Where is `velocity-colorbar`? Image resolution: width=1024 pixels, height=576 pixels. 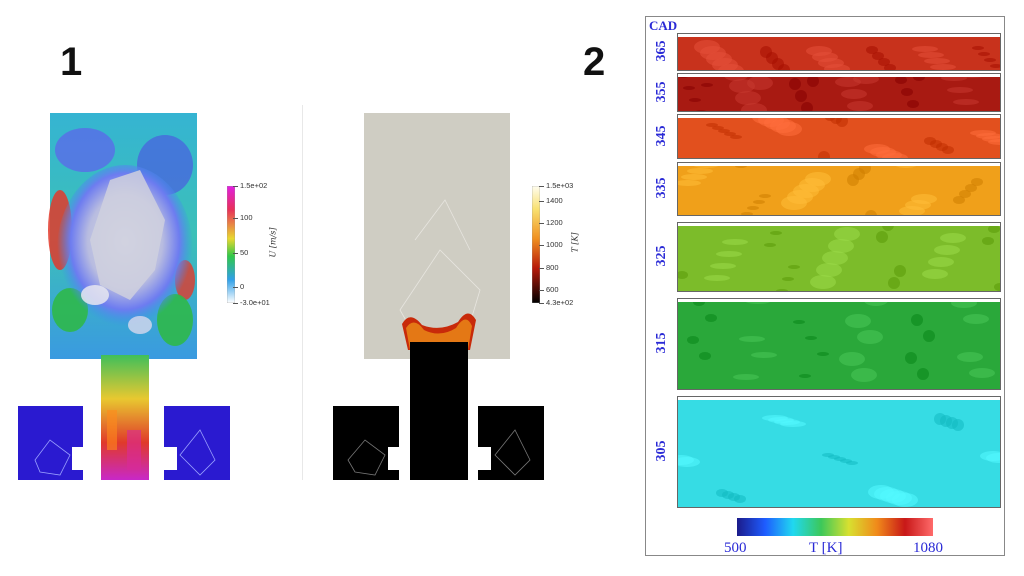
velocity-colorbar is located at coordinates (231, 244).